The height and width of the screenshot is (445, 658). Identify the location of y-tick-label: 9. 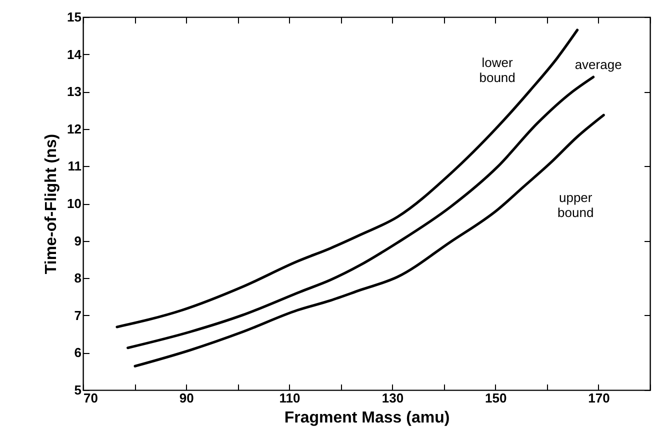
(78, 240).